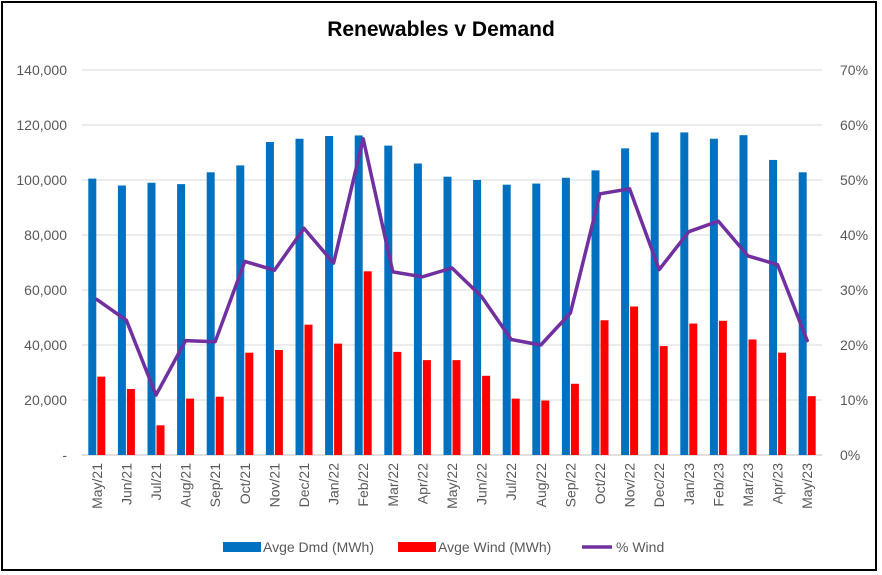 Image resolution: width=882 pixels, height=575 pixels. Describe the element at coordinates (778, 483) in the screenshot. I see `x-axis-tick-label: Apr/23` at that location.